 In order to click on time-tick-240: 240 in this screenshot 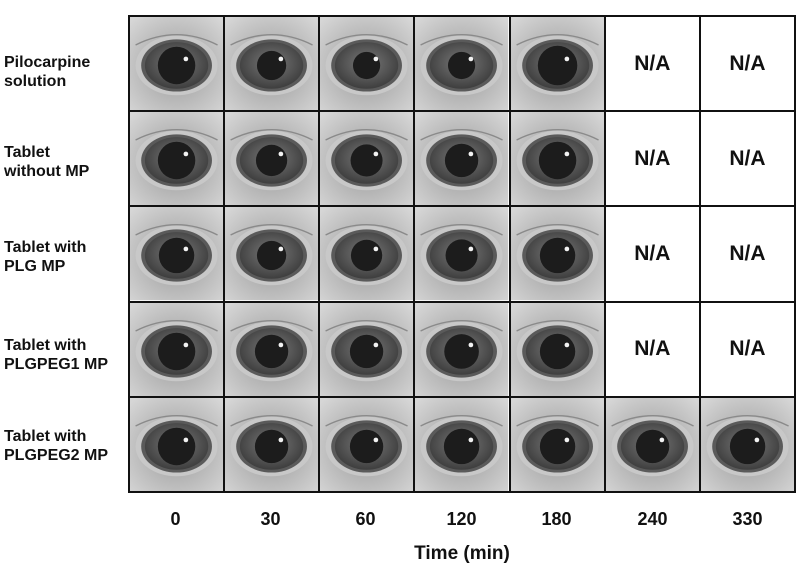, I will do `click(652, 519)`.